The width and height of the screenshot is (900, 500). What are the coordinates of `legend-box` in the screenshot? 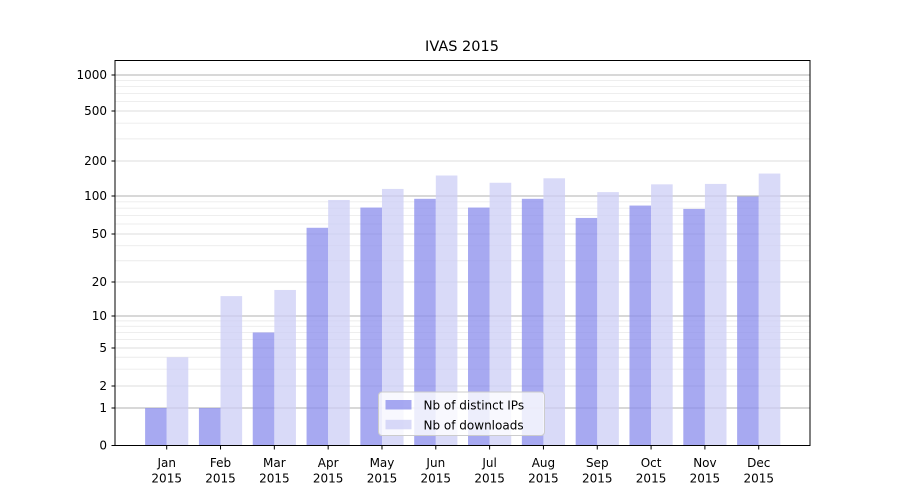 It's located at (461, 413).